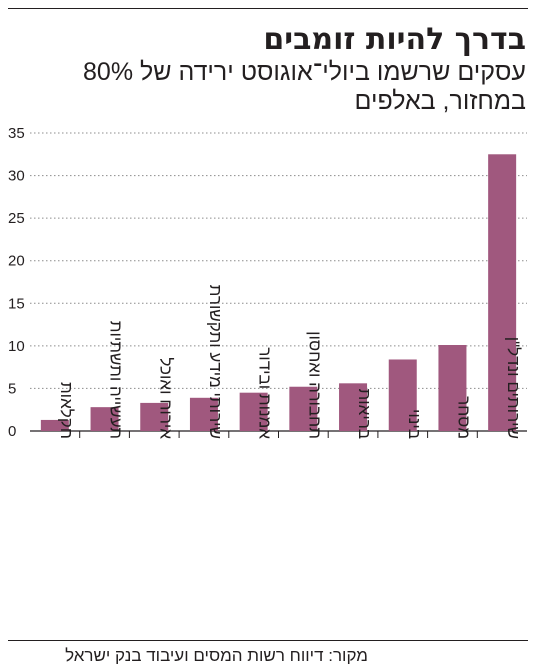 The height and width of the screenshot is (672, 550). What do you see at coordinates (16, 133) in the screenshot?
I see `y-tick-label: 35` at bounding box center [16, 133].